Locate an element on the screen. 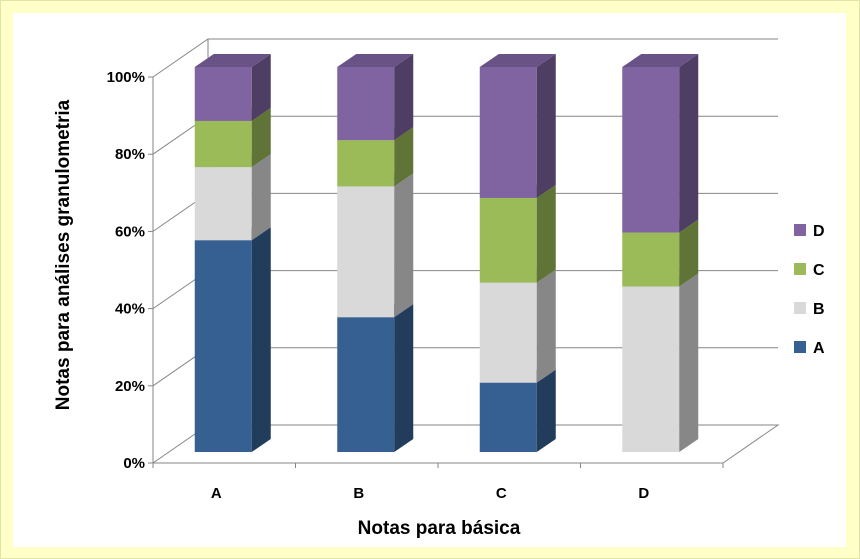 This screenshot has height=559, width=860. bar-c-c is located at coordinates (517, 233).